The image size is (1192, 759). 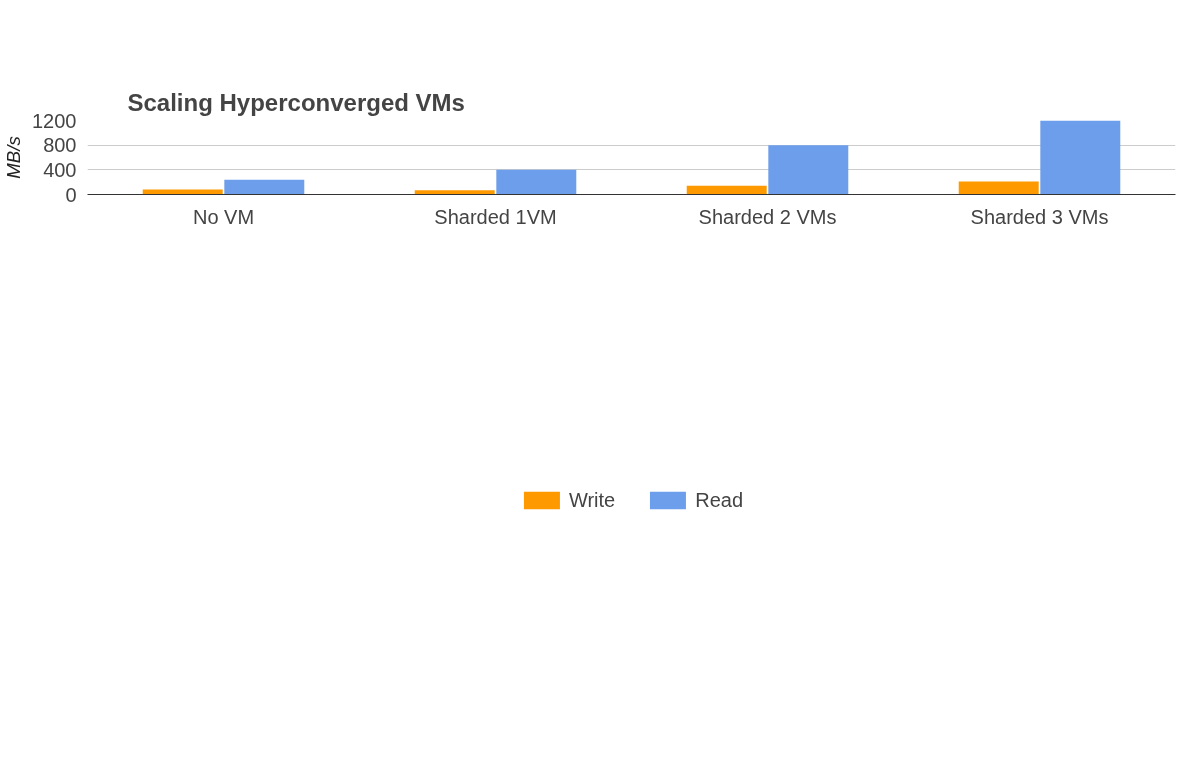 I want to click on x-tick-label: Sharded 1VM, so click(x=495, y=216).